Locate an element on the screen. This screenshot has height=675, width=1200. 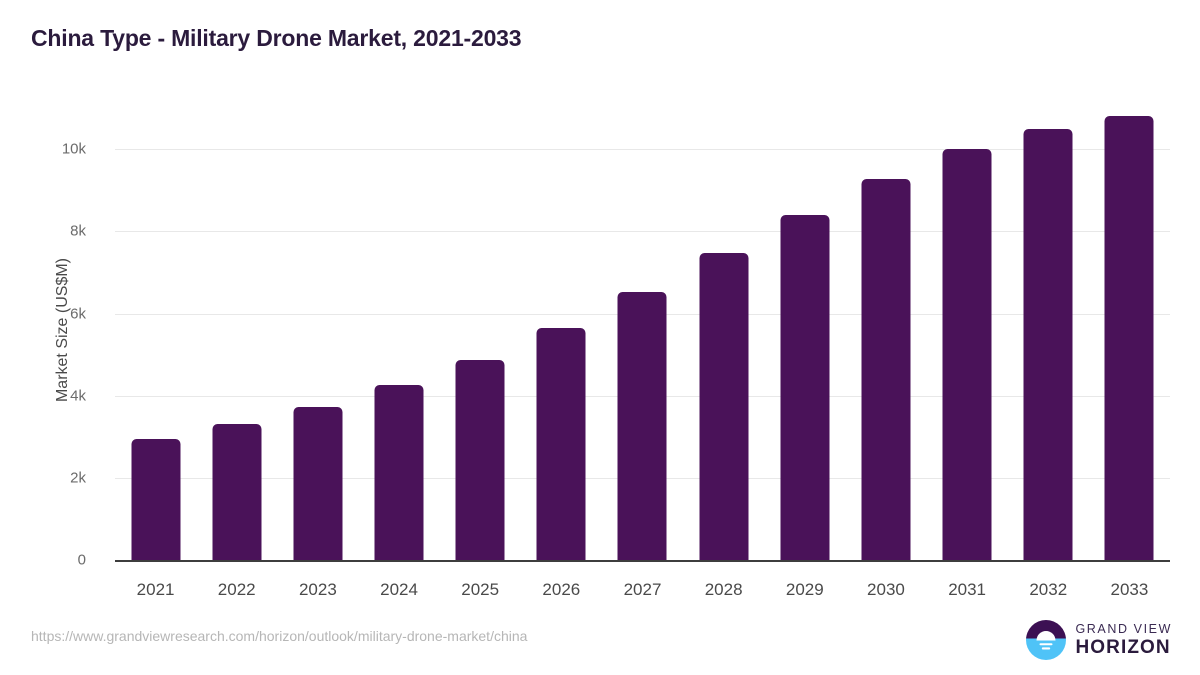
horizon-circle-icon is located at coordinates (1046, 640).